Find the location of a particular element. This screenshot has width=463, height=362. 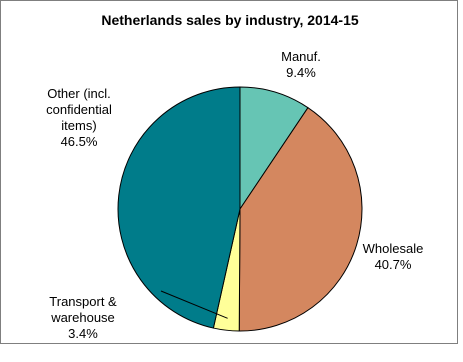

label-other-line: Other (incl. is located at coordinates (79, 93).